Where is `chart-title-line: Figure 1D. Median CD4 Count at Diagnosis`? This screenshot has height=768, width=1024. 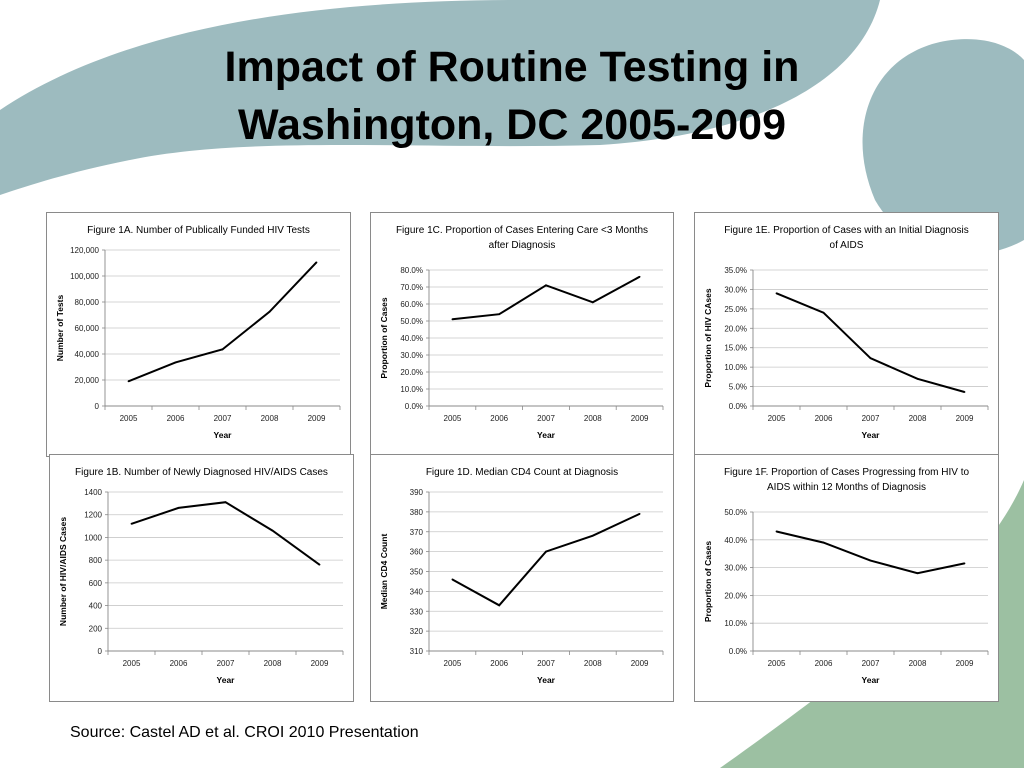 chart-title-line: Figure 1D. Median CD4 Count at Diagnosis is located at coordinates (522, 472).